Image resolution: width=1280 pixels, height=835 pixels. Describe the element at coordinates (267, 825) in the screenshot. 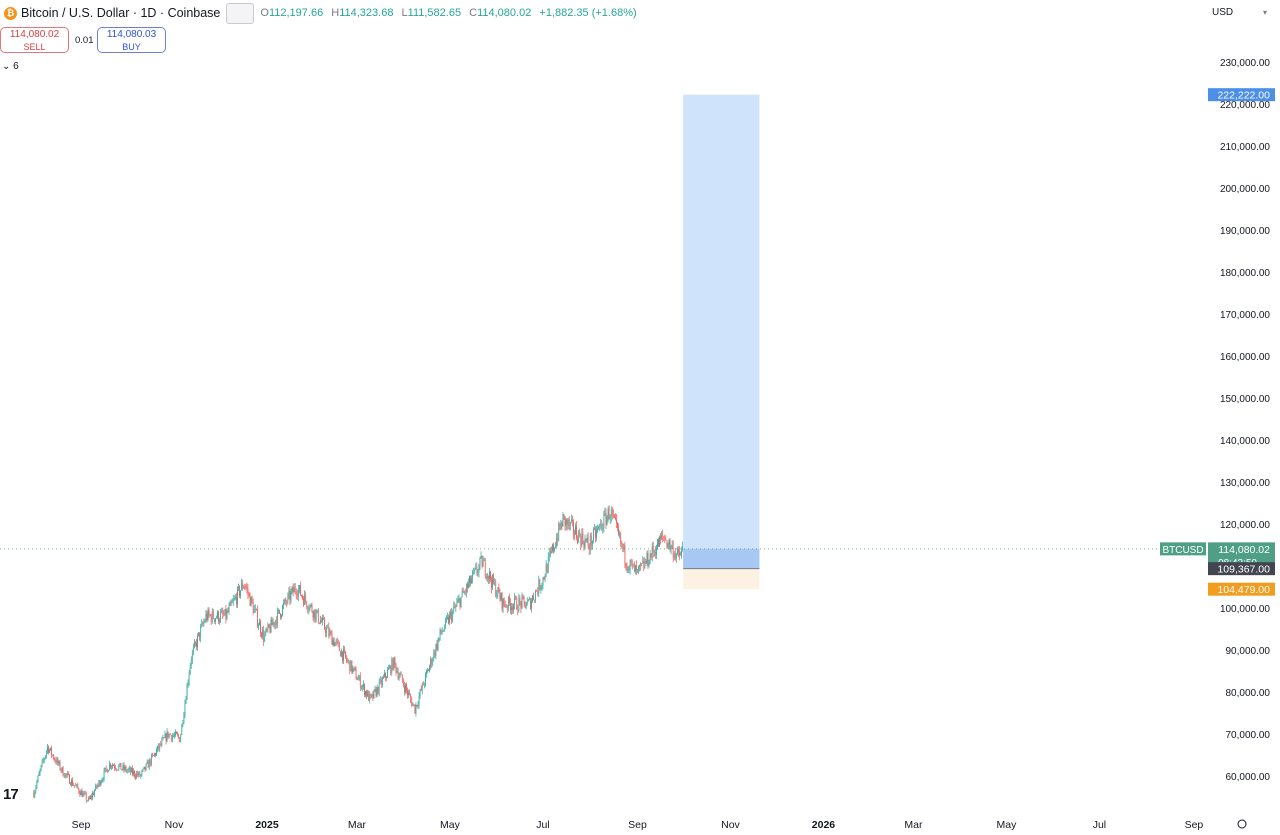

I see `x-tick-label: 2025` at that location.